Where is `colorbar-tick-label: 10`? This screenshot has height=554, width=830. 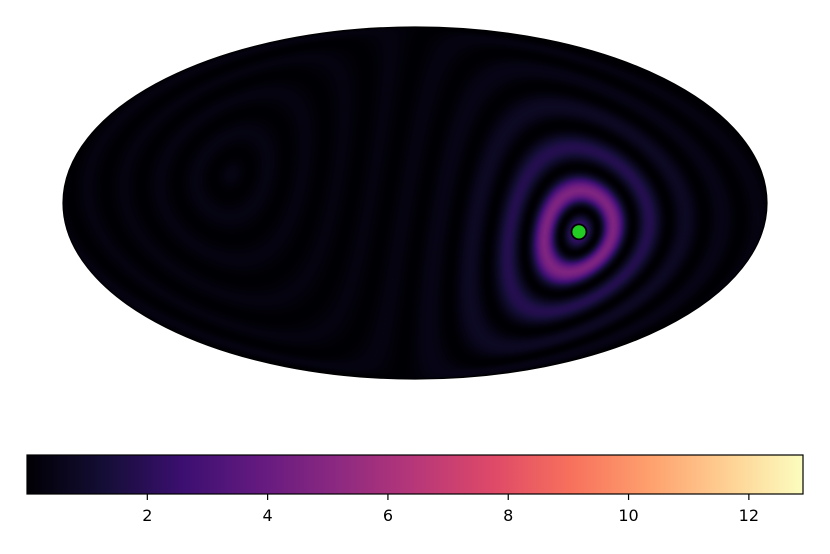 colorbar-tick-label: 10 is located at coordinates (628, 515).